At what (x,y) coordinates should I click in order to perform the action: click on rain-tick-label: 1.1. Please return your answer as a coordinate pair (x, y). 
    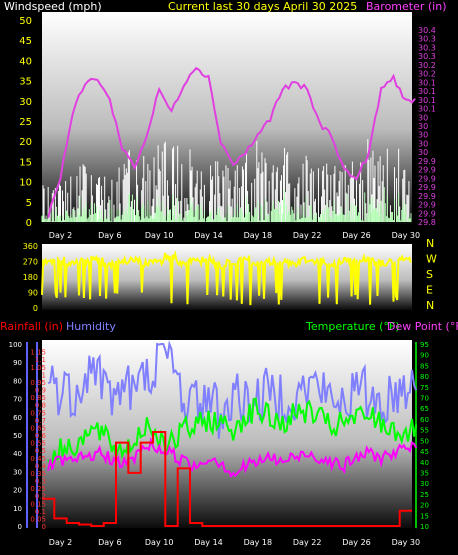
    Looking at the image, I should click on (40, 360).